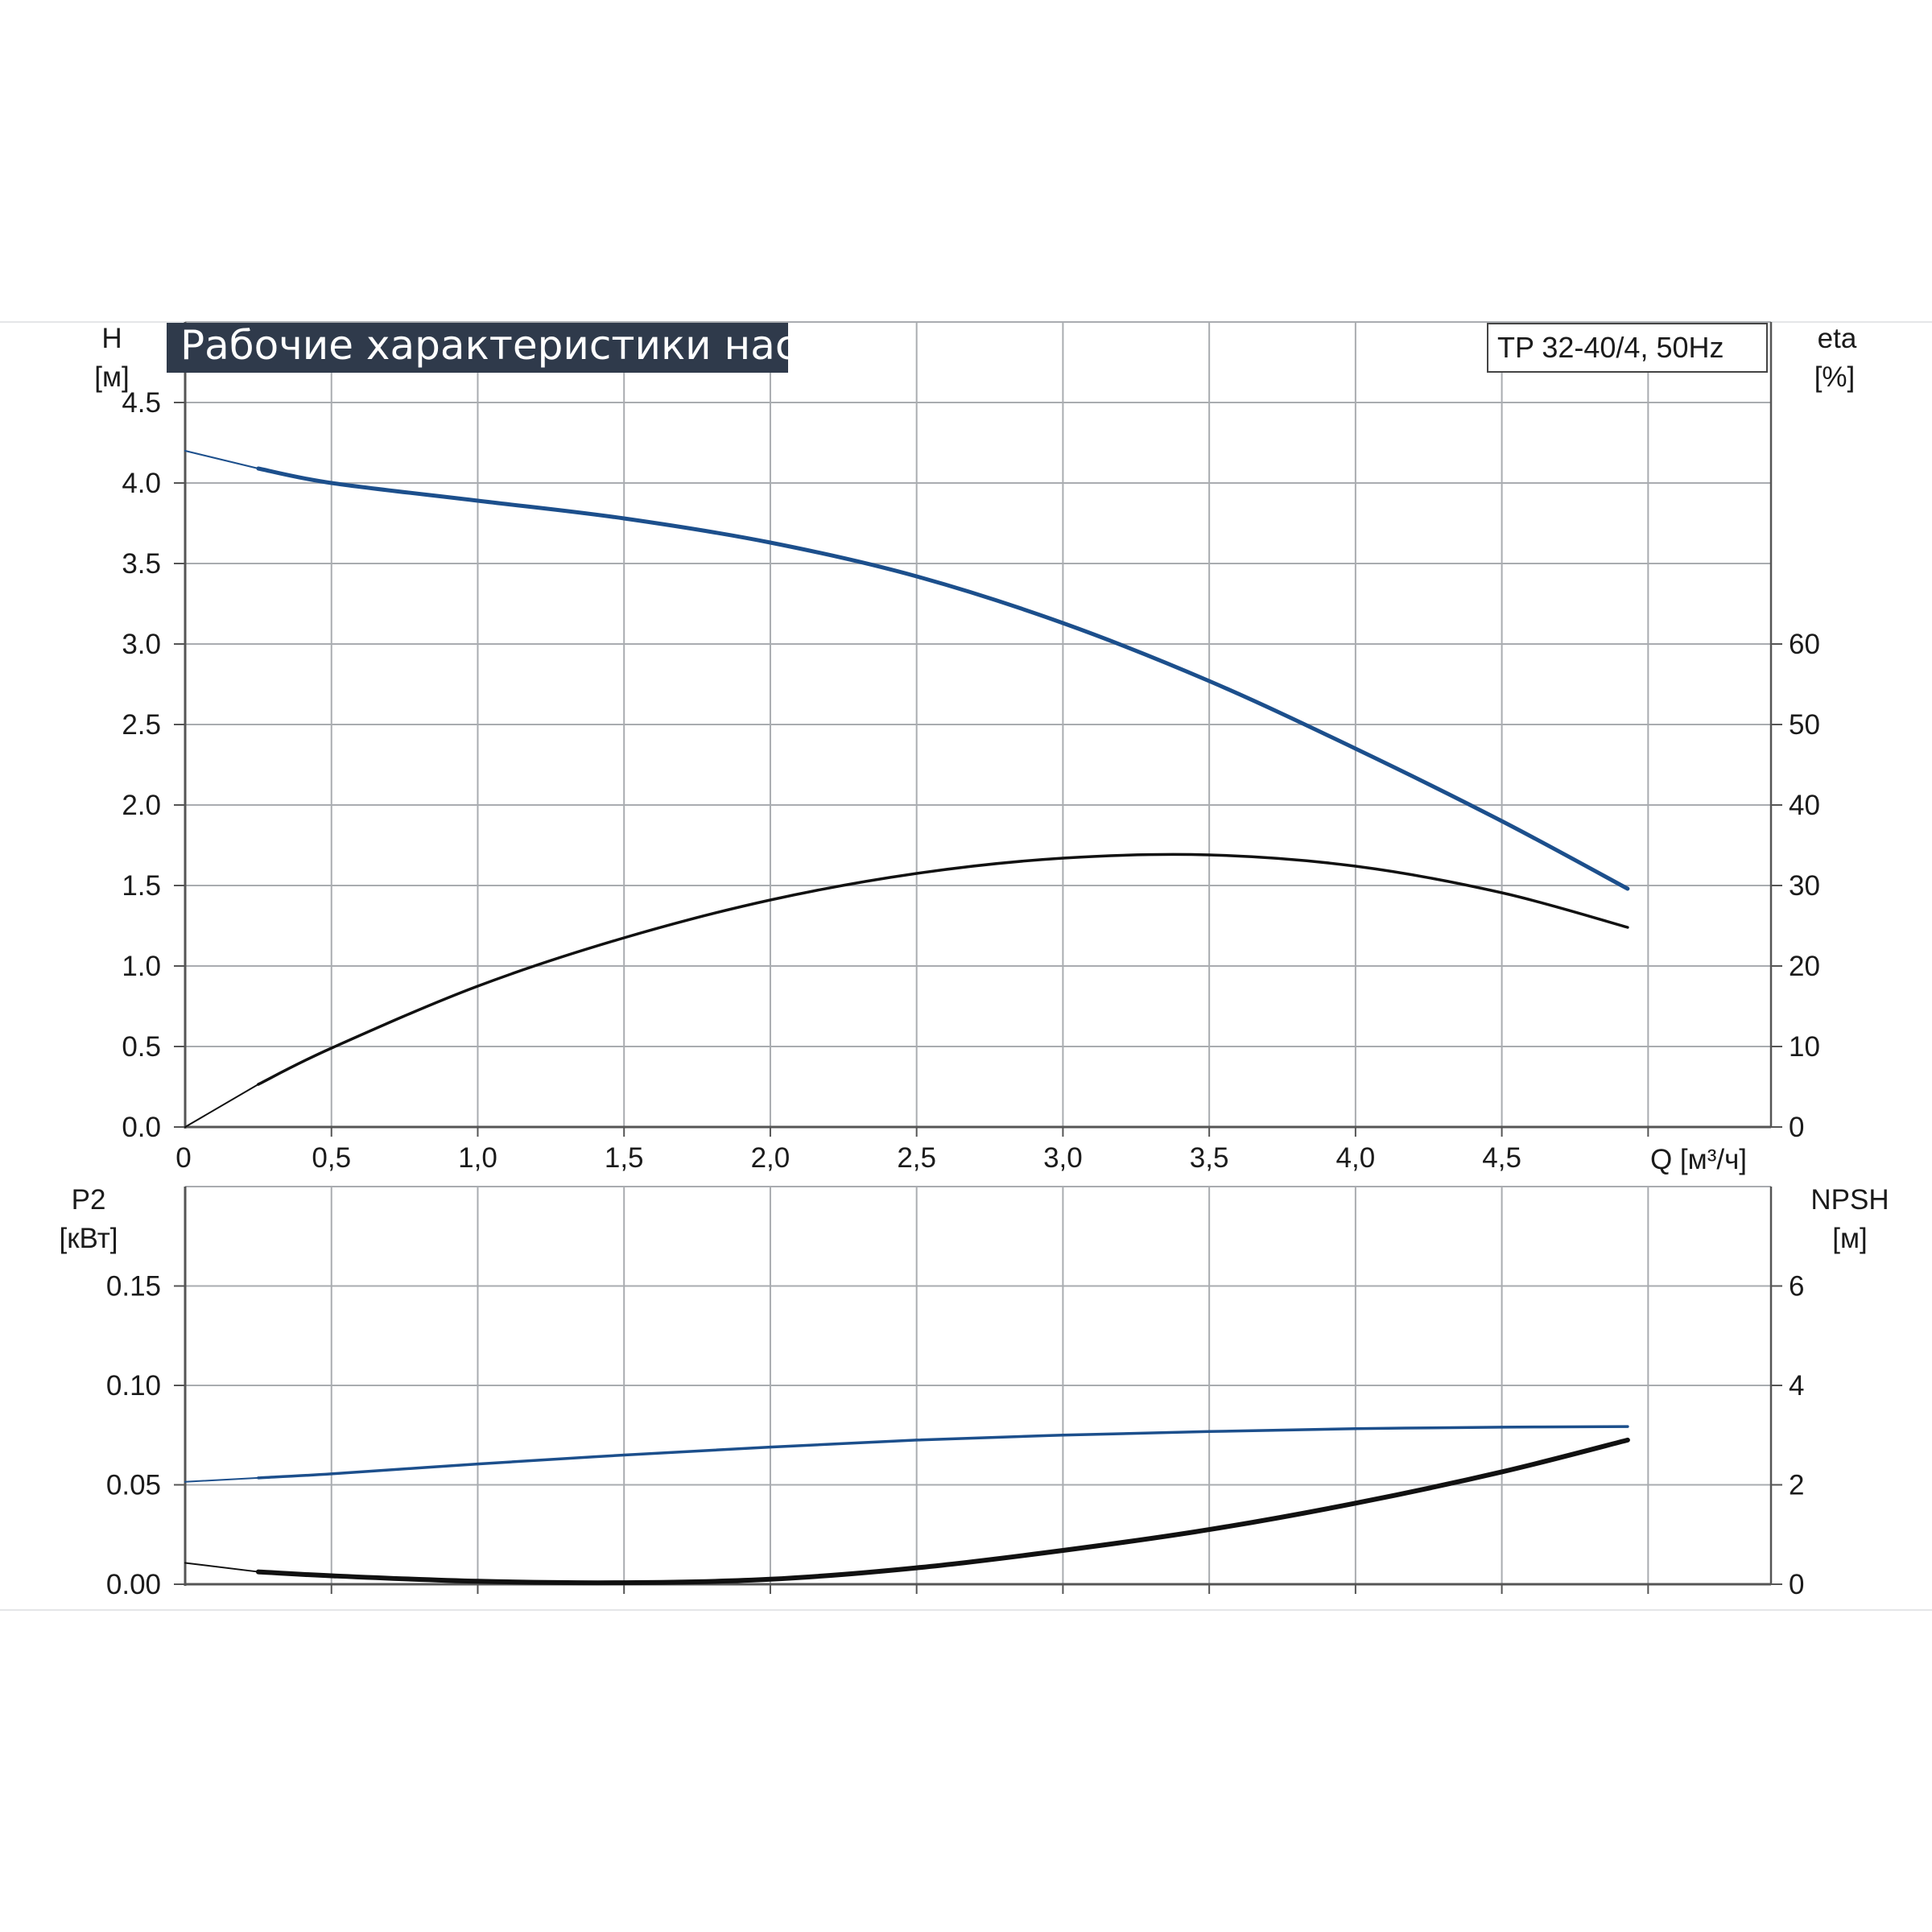 This screenshot has height=1932, width=1932. Describe the element at coordinates (183, 1158) in the screenshot. I see `x-tick-label: 0` at that location.